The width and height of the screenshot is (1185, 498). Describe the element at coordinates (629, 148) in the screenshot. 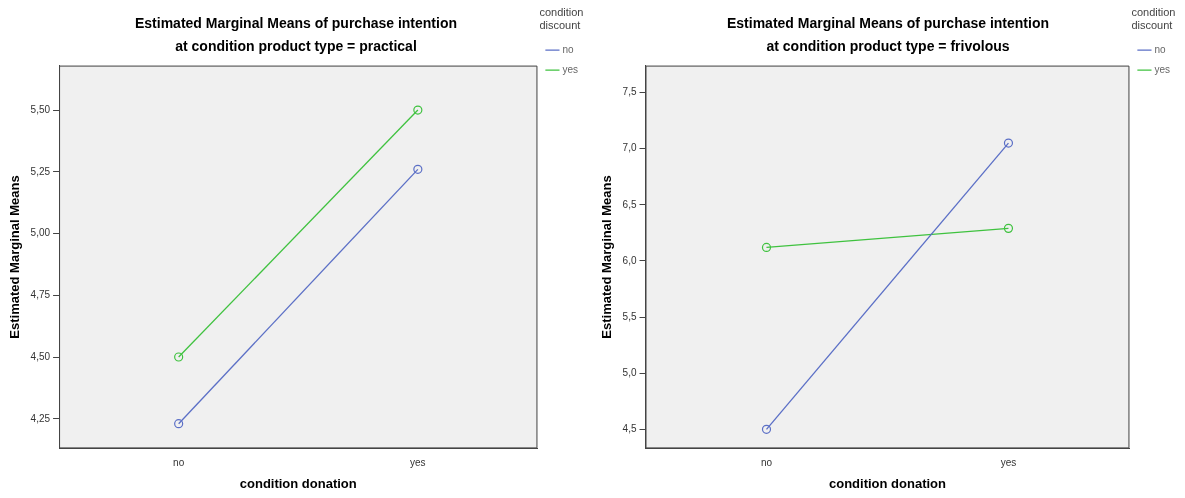

I see `y-tick-label: 7,0` at that location.